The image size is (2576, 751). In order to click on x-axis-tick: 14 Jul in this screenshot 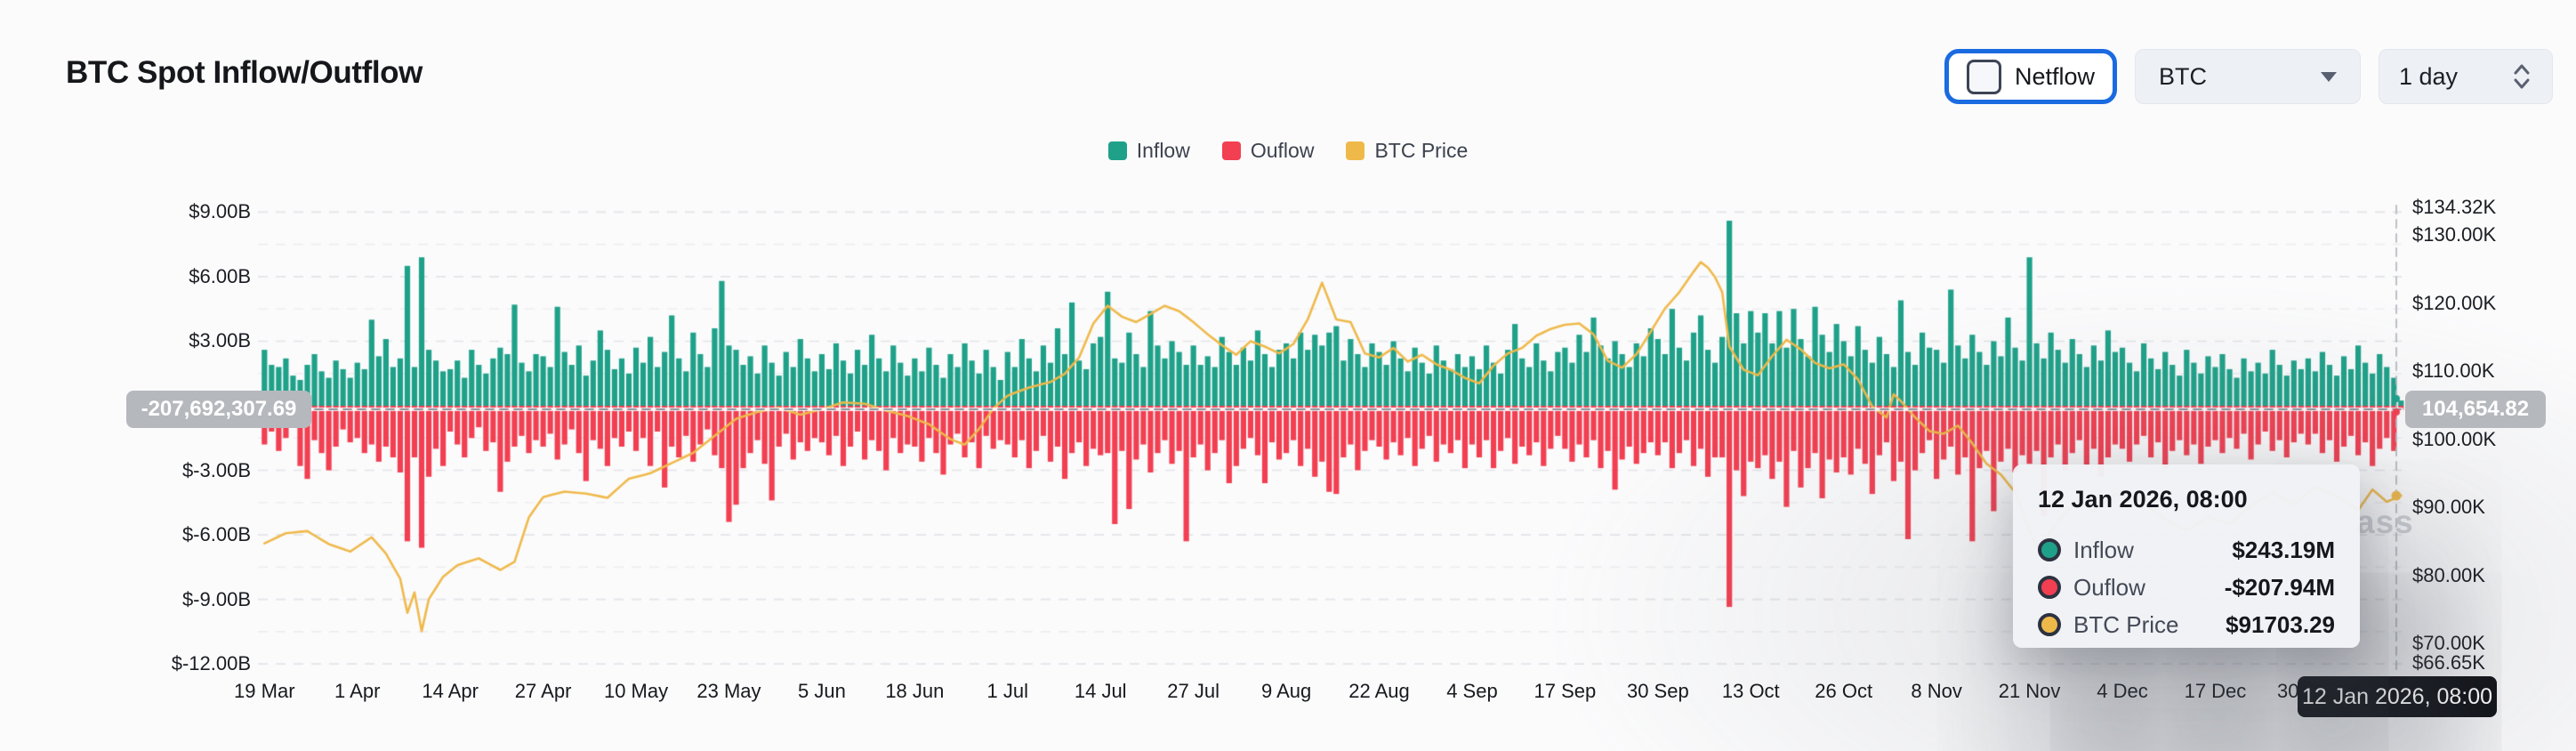, I will do `click(1100, 691)`.